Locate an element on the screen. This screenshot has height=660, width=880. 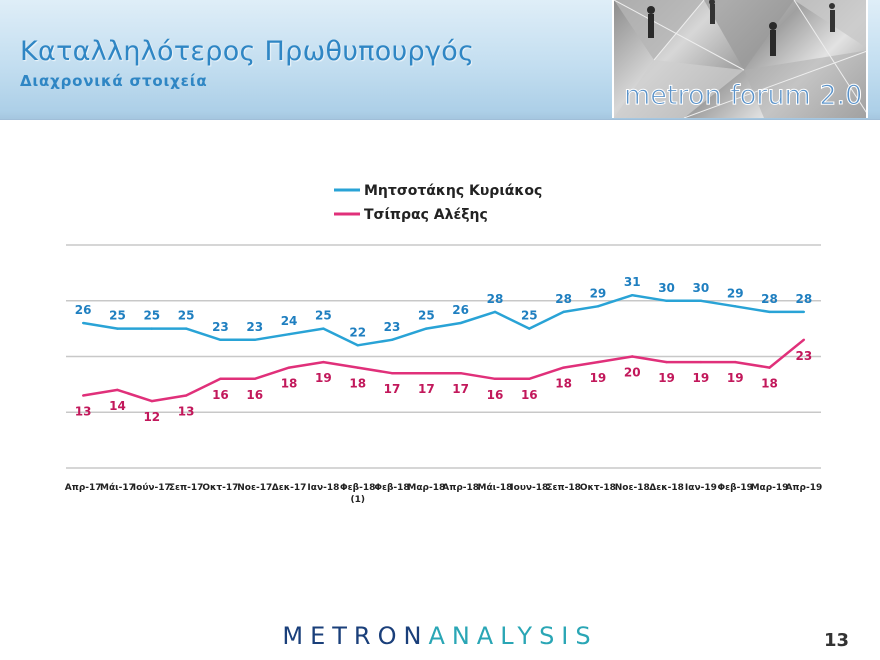
x-tick-label: Απρ-17 is located at coordinates (83, 488).